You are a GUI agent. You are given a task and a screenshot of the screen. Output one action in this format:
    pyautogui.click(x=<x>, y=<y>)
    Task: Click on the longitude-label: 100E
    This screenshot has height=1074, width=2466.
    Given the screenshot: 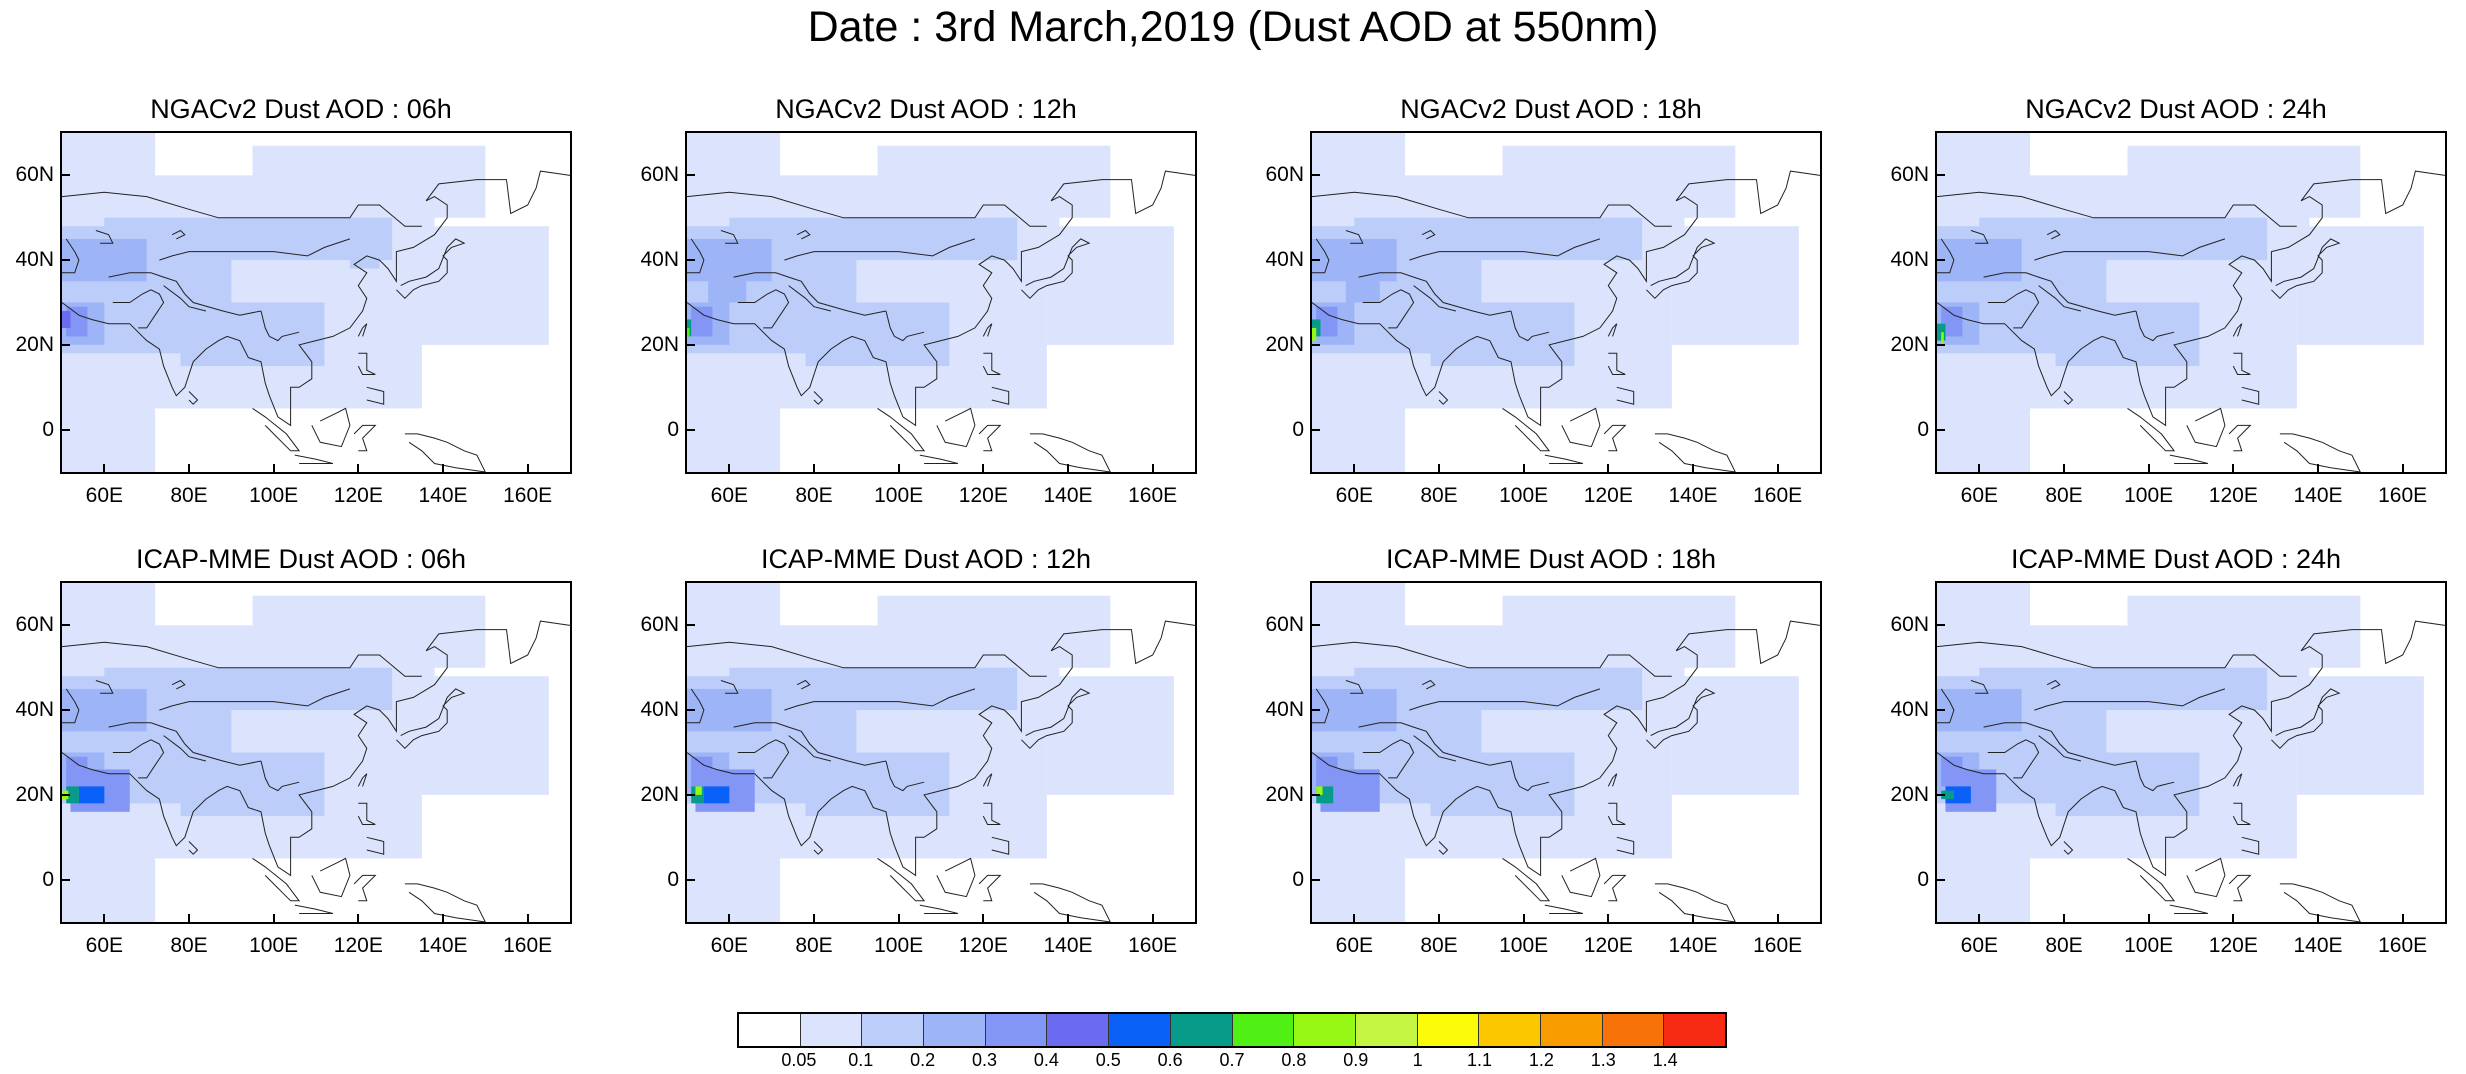 What is the action you would take?
    pyautogui.click(x=2149, y=945)
    